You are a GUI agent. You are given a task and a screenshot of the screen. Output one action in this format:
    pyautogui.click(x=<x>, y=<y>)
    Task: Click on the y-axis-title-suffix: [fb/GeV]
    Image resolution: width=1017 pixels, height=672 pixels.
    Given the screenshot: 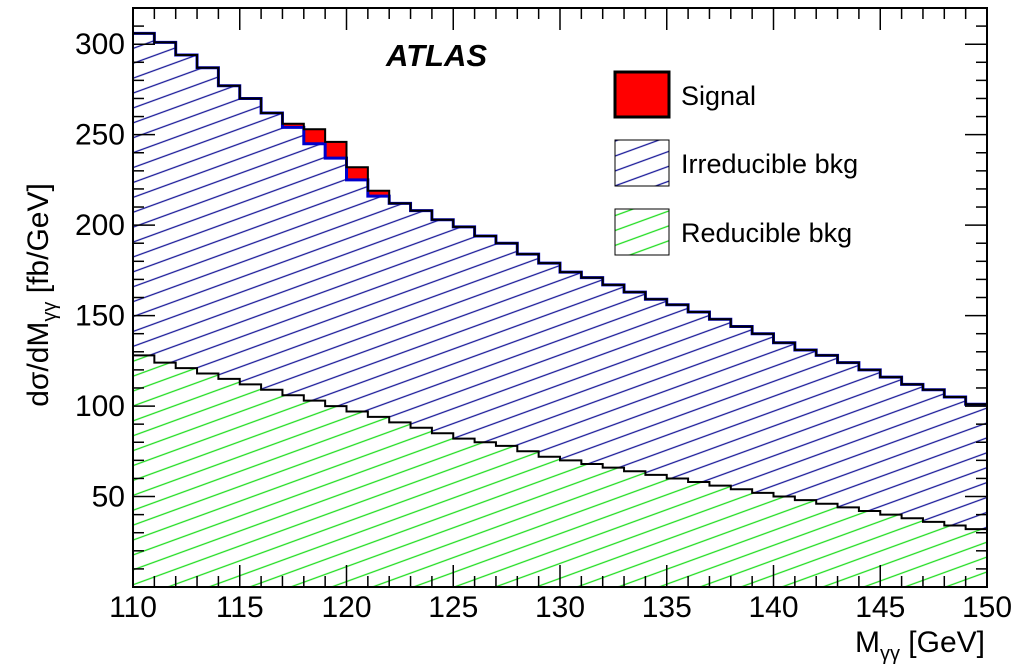 What is the action you would take?
    pyautogui.click(x=38, y=242)
    